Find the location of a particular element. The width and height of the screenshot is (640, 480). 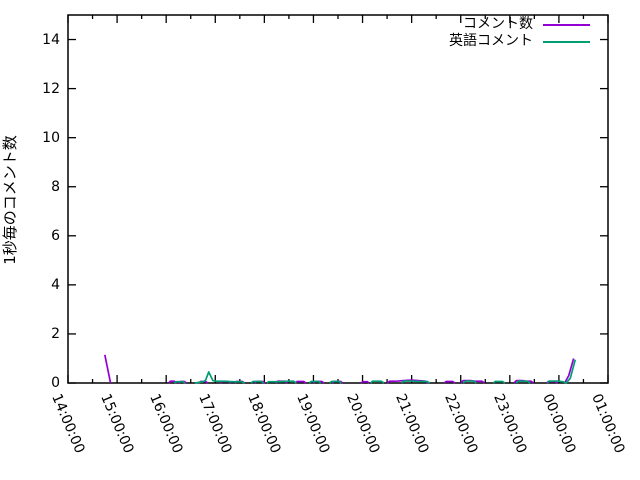

y-tick-label: 0 is located at coordinates (55, 383).